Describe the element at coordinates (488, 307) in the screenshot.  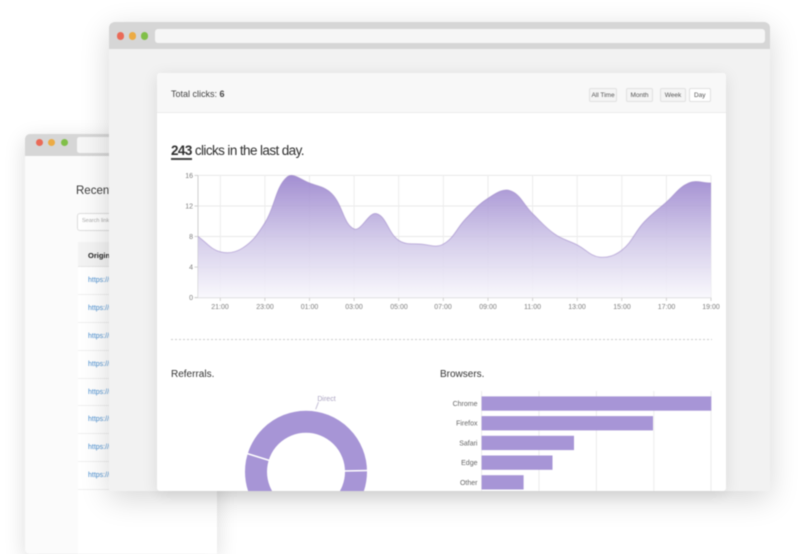
I see `svg-text: 09:00` at that location.